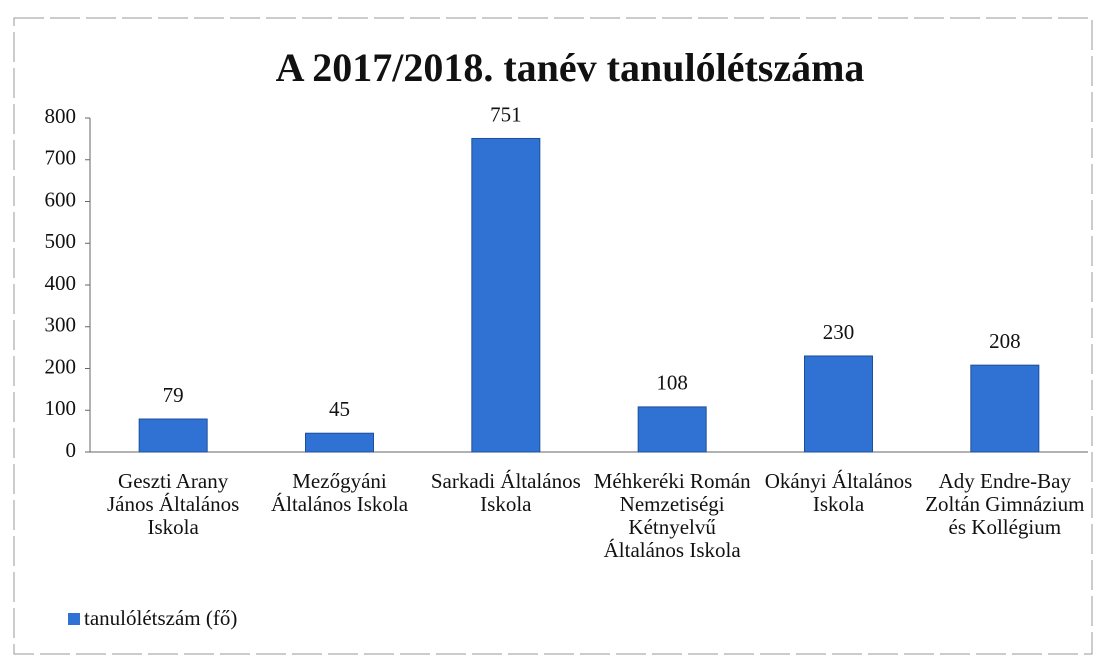 The image size is (1104, 661). Describe the element at coordinates (61, 283) in the screenshot. I see `y-tick-label: 400` at that location.